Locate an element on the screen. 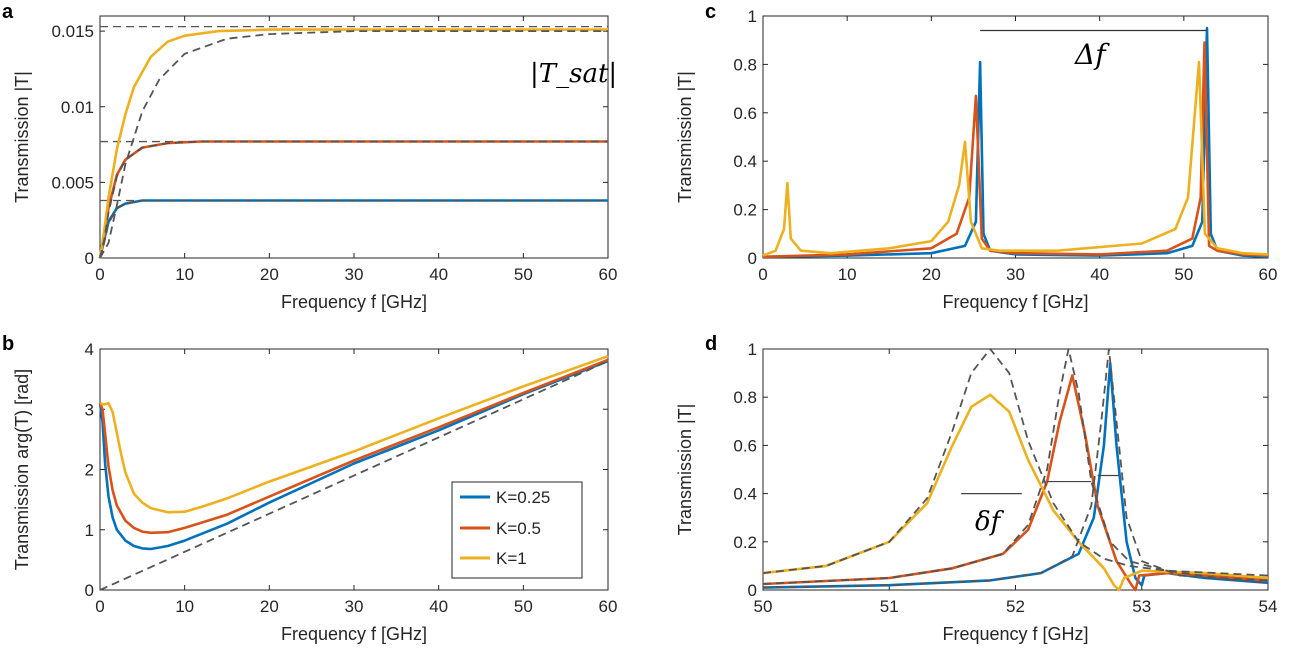 Image resolution: width=1305 pixels, height=660 pixels. y-tick-label: 2 is located at coordinates (89, 470).